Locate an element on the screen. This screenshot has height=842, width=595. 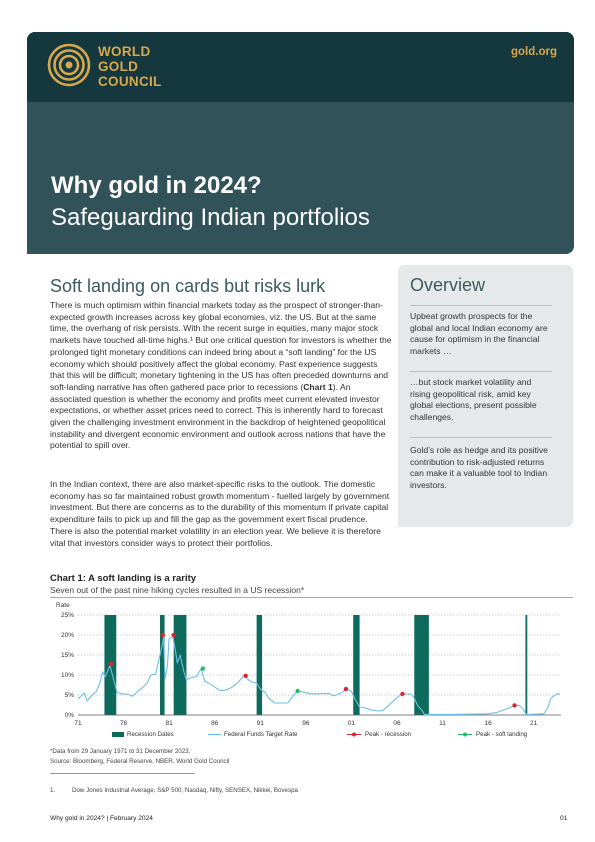
legend-peak-recession-label: Peak - recession is located at coordinates (388, 734).